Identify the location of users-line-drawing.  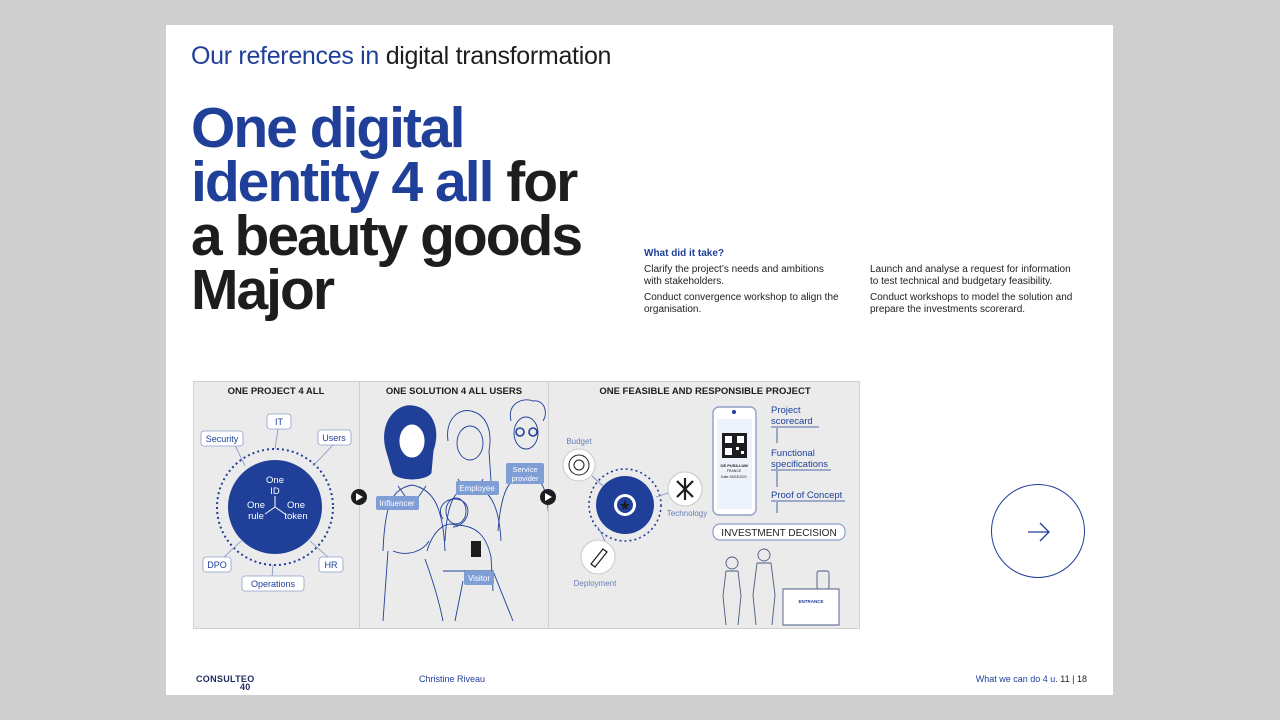
(466, 510).